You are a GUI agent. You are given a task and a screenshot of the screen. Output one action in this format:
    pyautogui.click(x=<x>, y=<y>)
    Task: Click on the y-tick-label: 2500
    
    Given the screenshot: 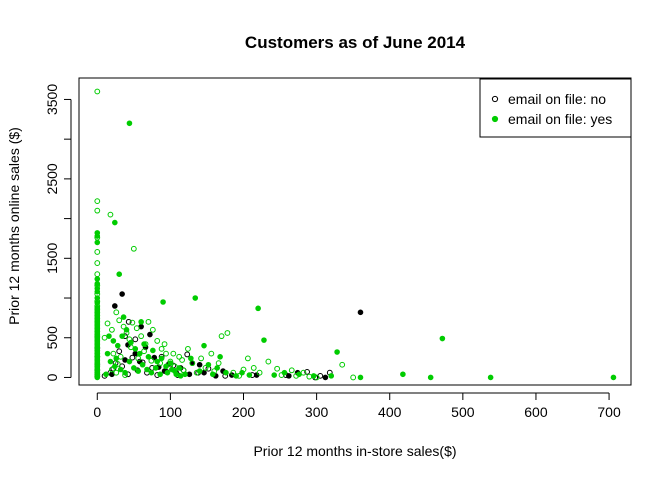 What is the action you would take?
    pyautogui.click(x=52, y=178)
    